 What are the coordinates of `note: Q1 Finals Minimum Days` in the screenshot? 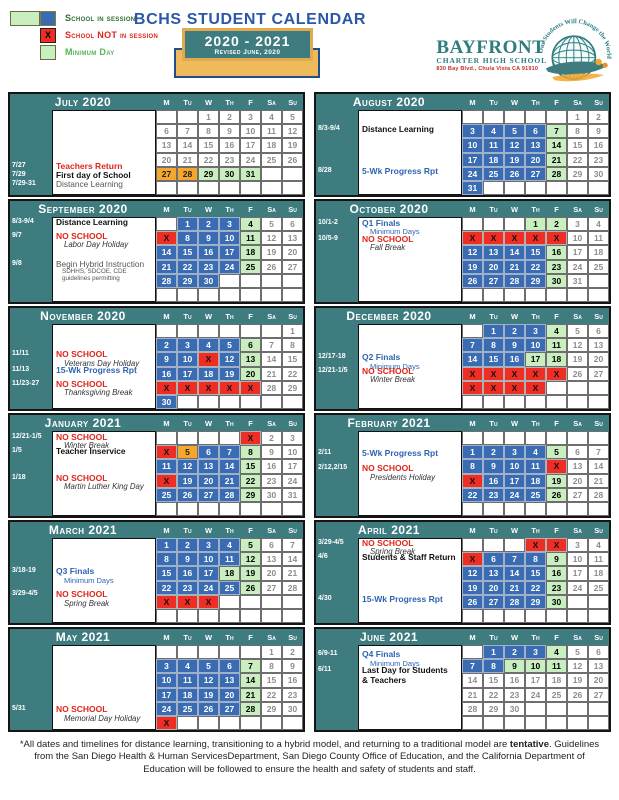 It's located at (411, 227).